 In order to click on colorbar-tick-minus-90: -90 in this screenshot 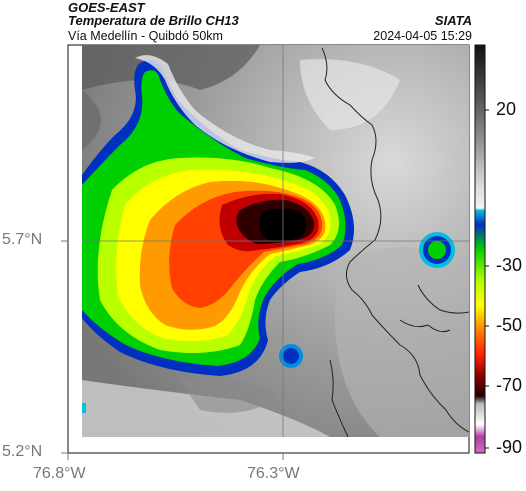, I will do `click(509, 447)`.